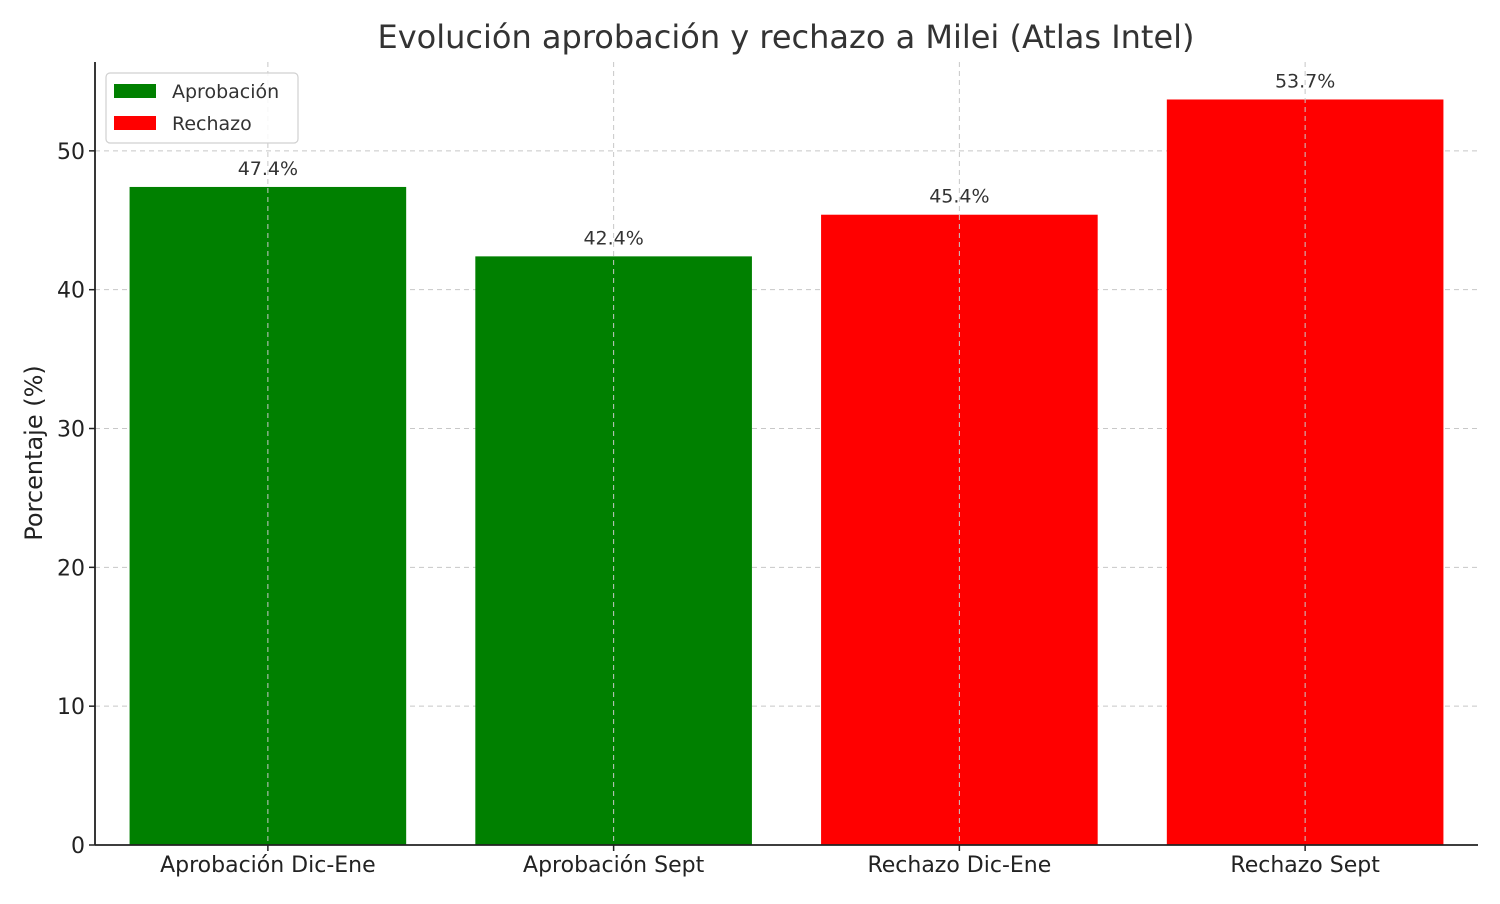 The image size is (1500, 904). Describe the element at coordinates (71, 152) in the screenshot. I see `y-tick-label: 50` at that location.